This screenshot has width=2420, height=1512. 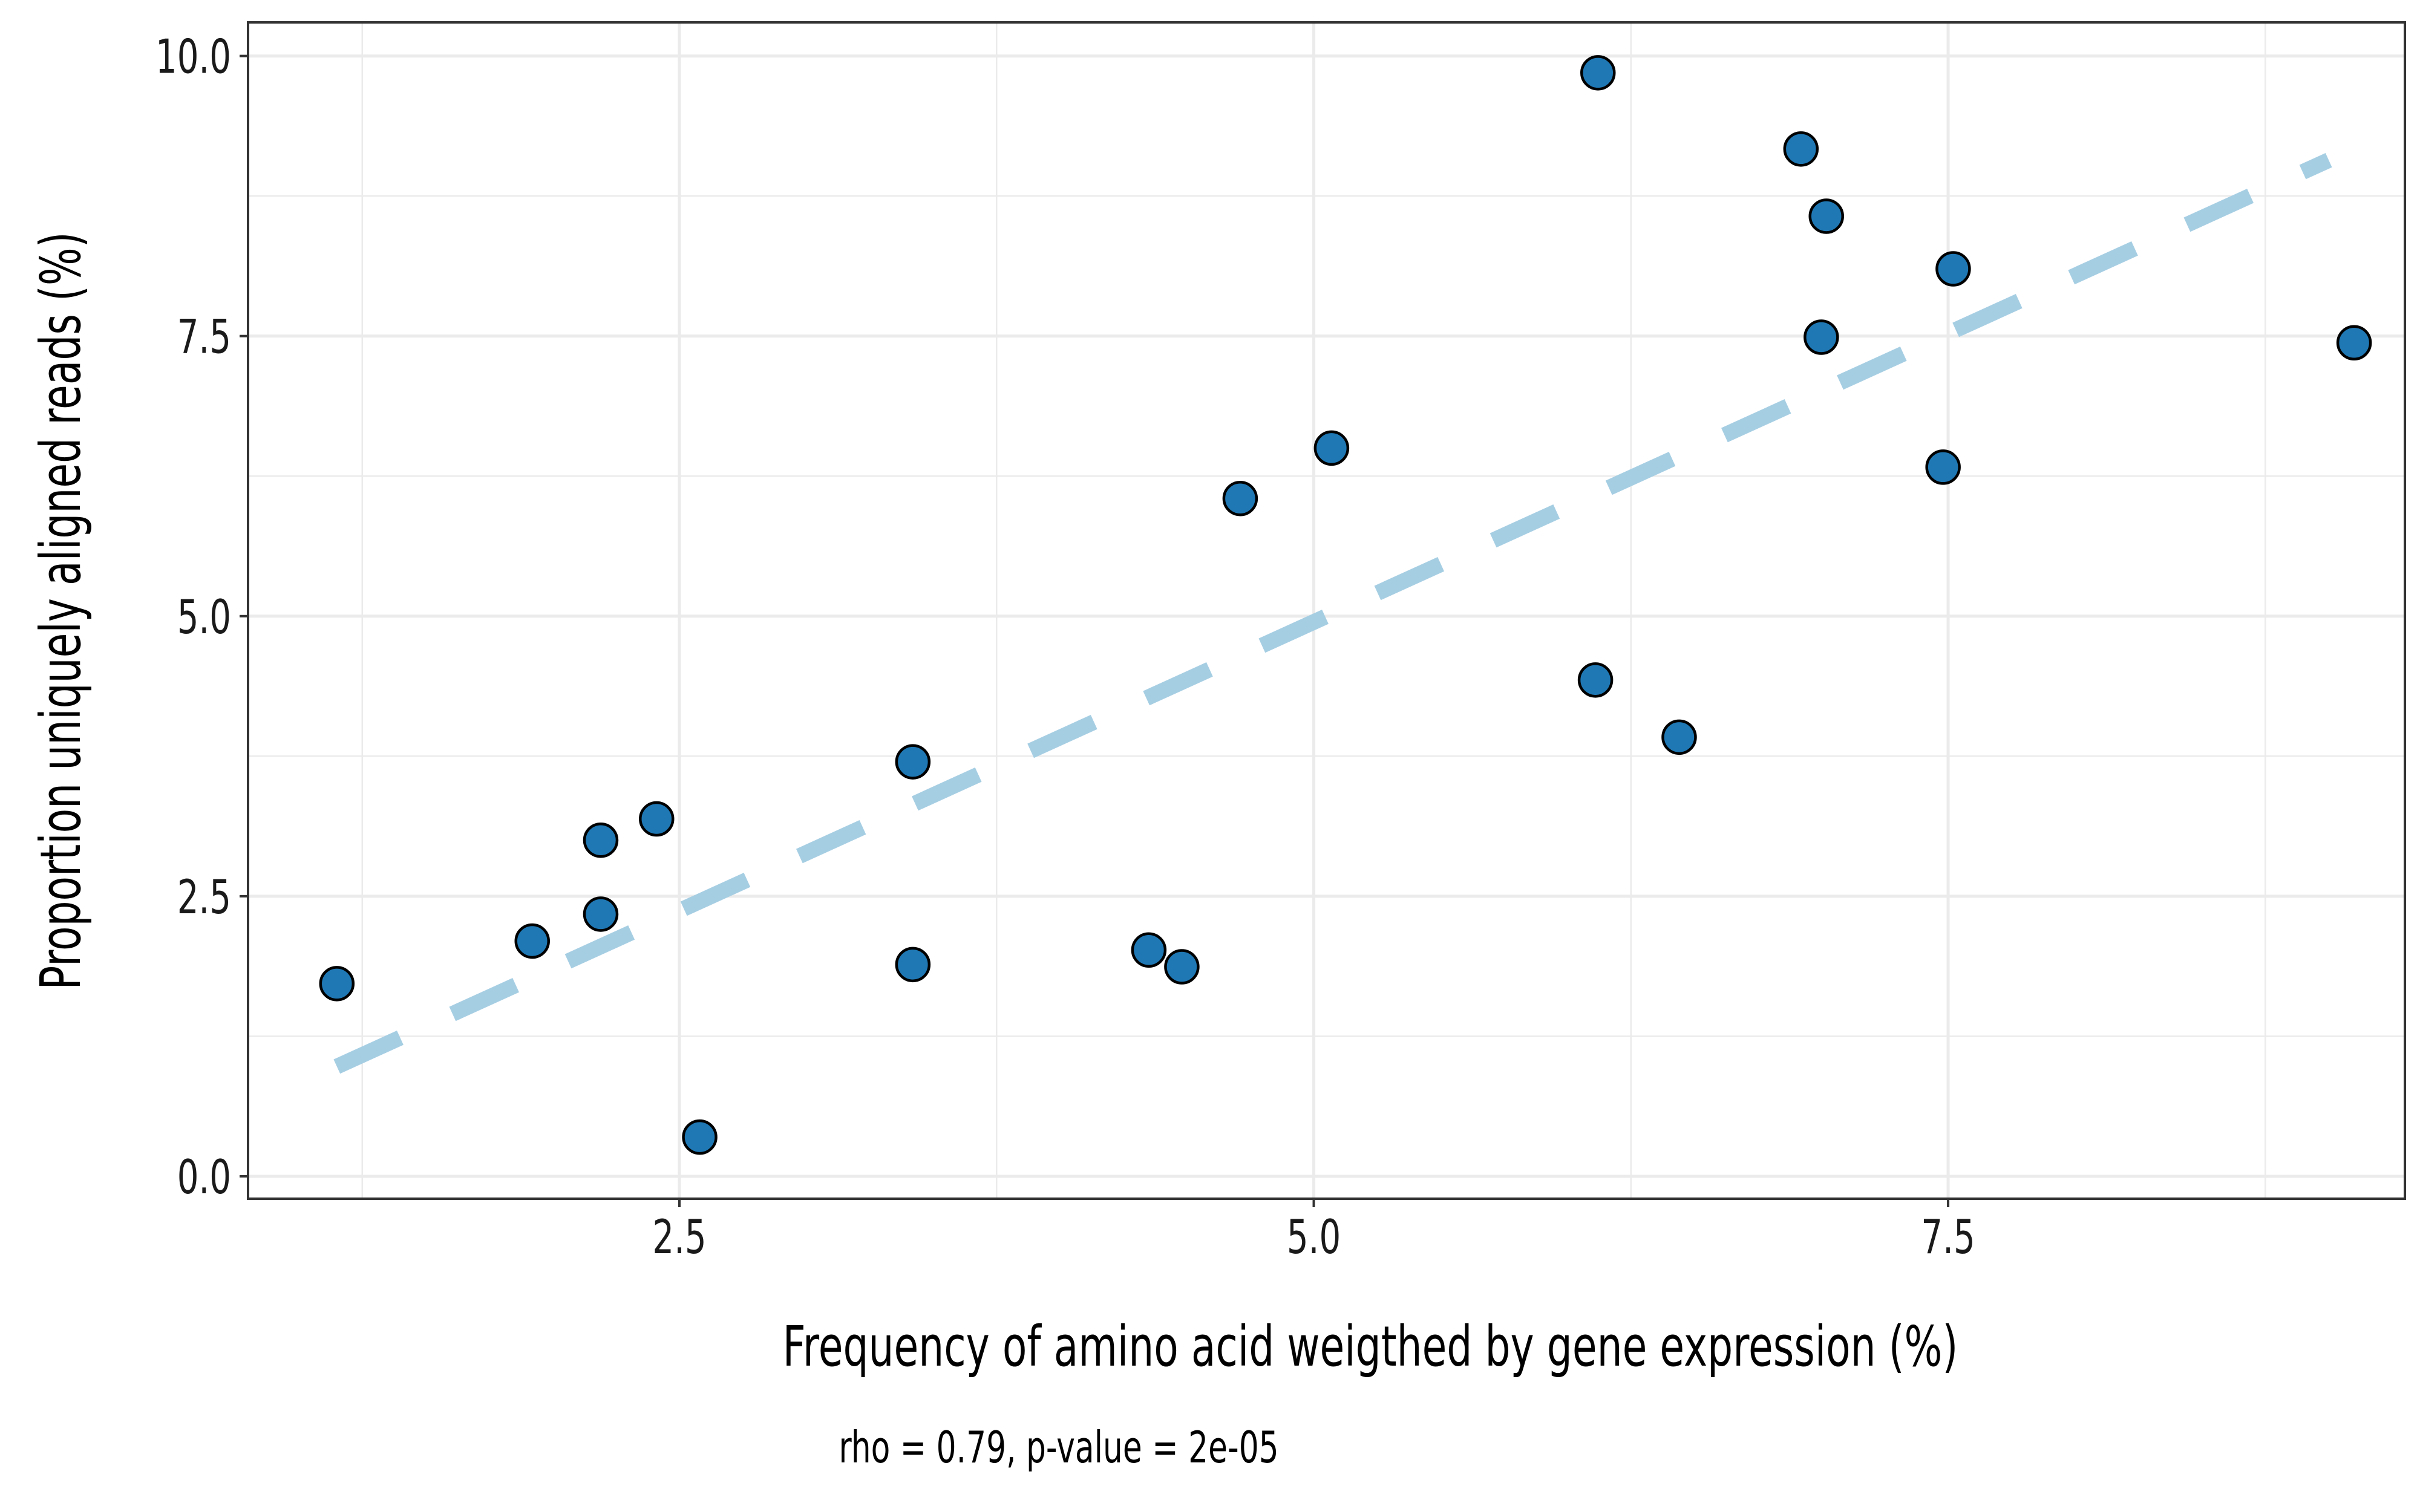 I want to click on x-tick-label: 2.5, so click(x=679, y=1237).